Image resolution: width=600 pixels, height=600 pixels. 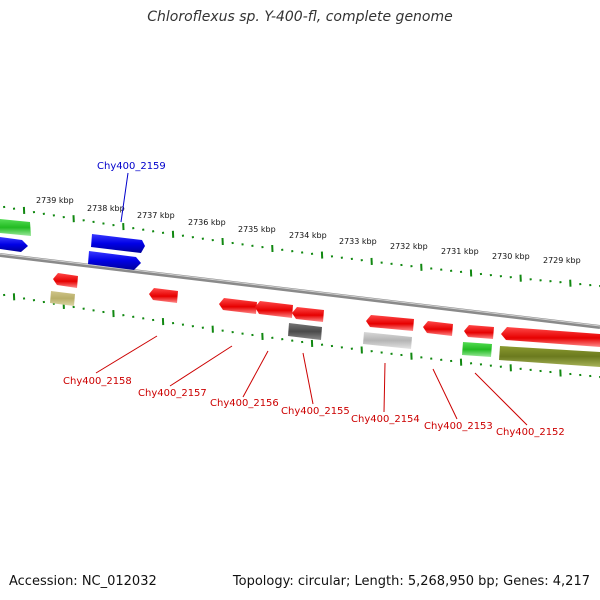 I want to click on scale-label: 2730 kbp, so click(x=511, y=256).